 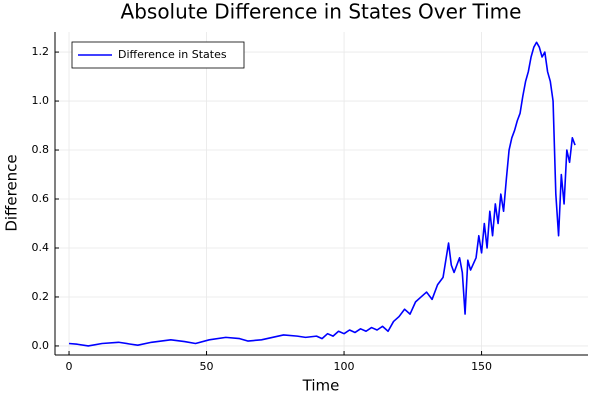 What do you see at coordinates (41, 345) in the screenshot?
I see `y-tick-label: 0.0` at bounding box center [41, 345].